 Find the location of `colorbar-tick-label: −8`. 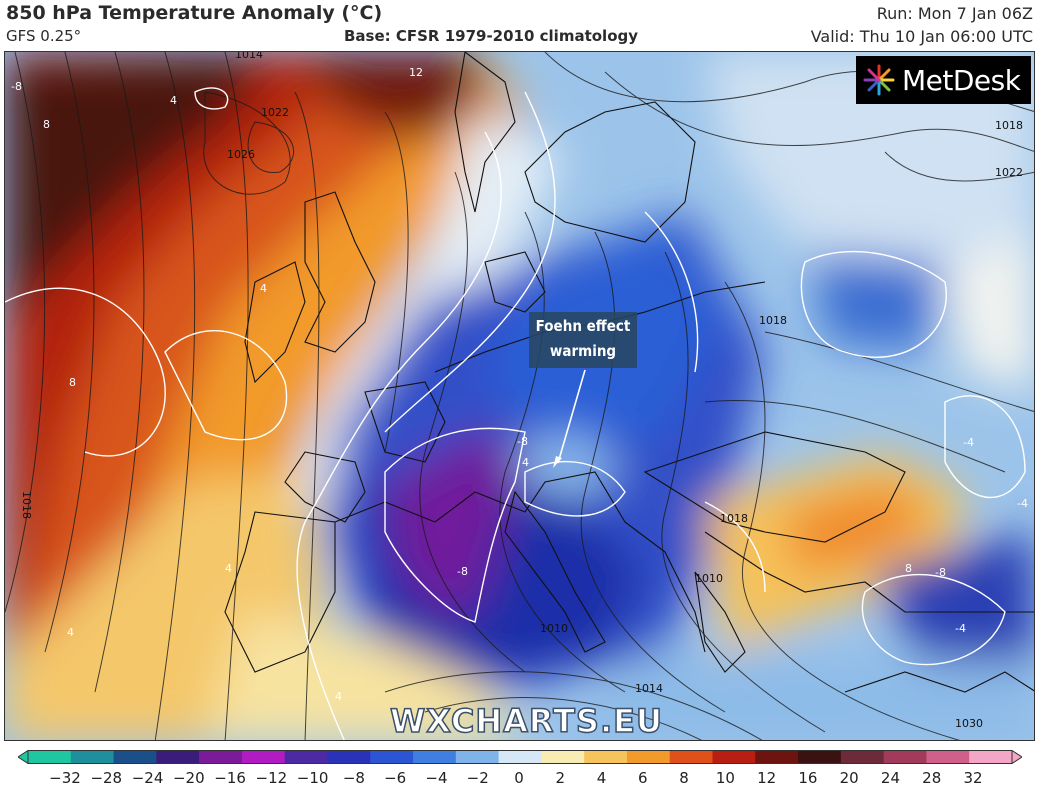

colorbar-tick-label: −8 is located at coordinates (353, 778).